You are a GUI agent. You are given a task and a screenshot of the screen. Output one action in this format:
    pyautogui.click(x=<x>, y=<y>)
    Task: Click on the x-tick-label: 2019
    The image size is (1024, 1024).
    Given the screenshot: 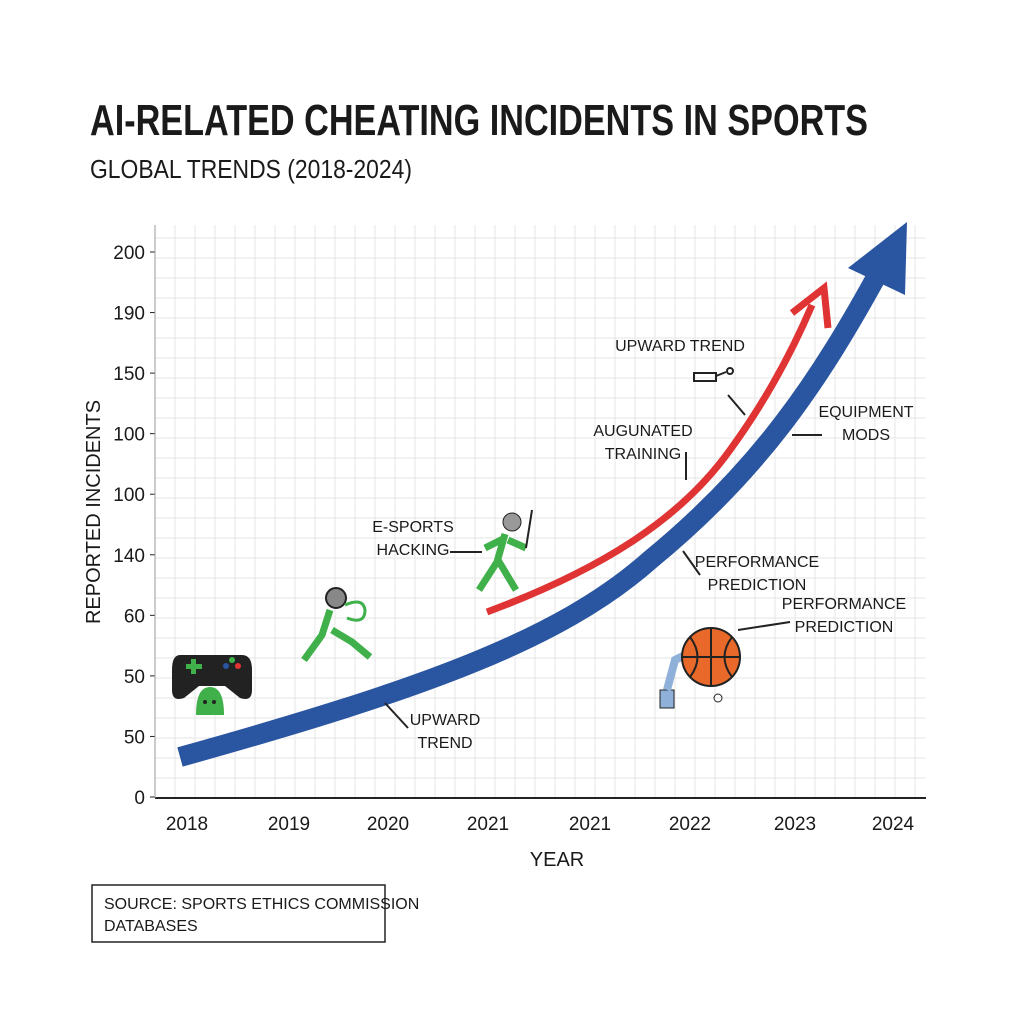 What is the action you would take?
    pyautogui.click(x=289, y=824)
    